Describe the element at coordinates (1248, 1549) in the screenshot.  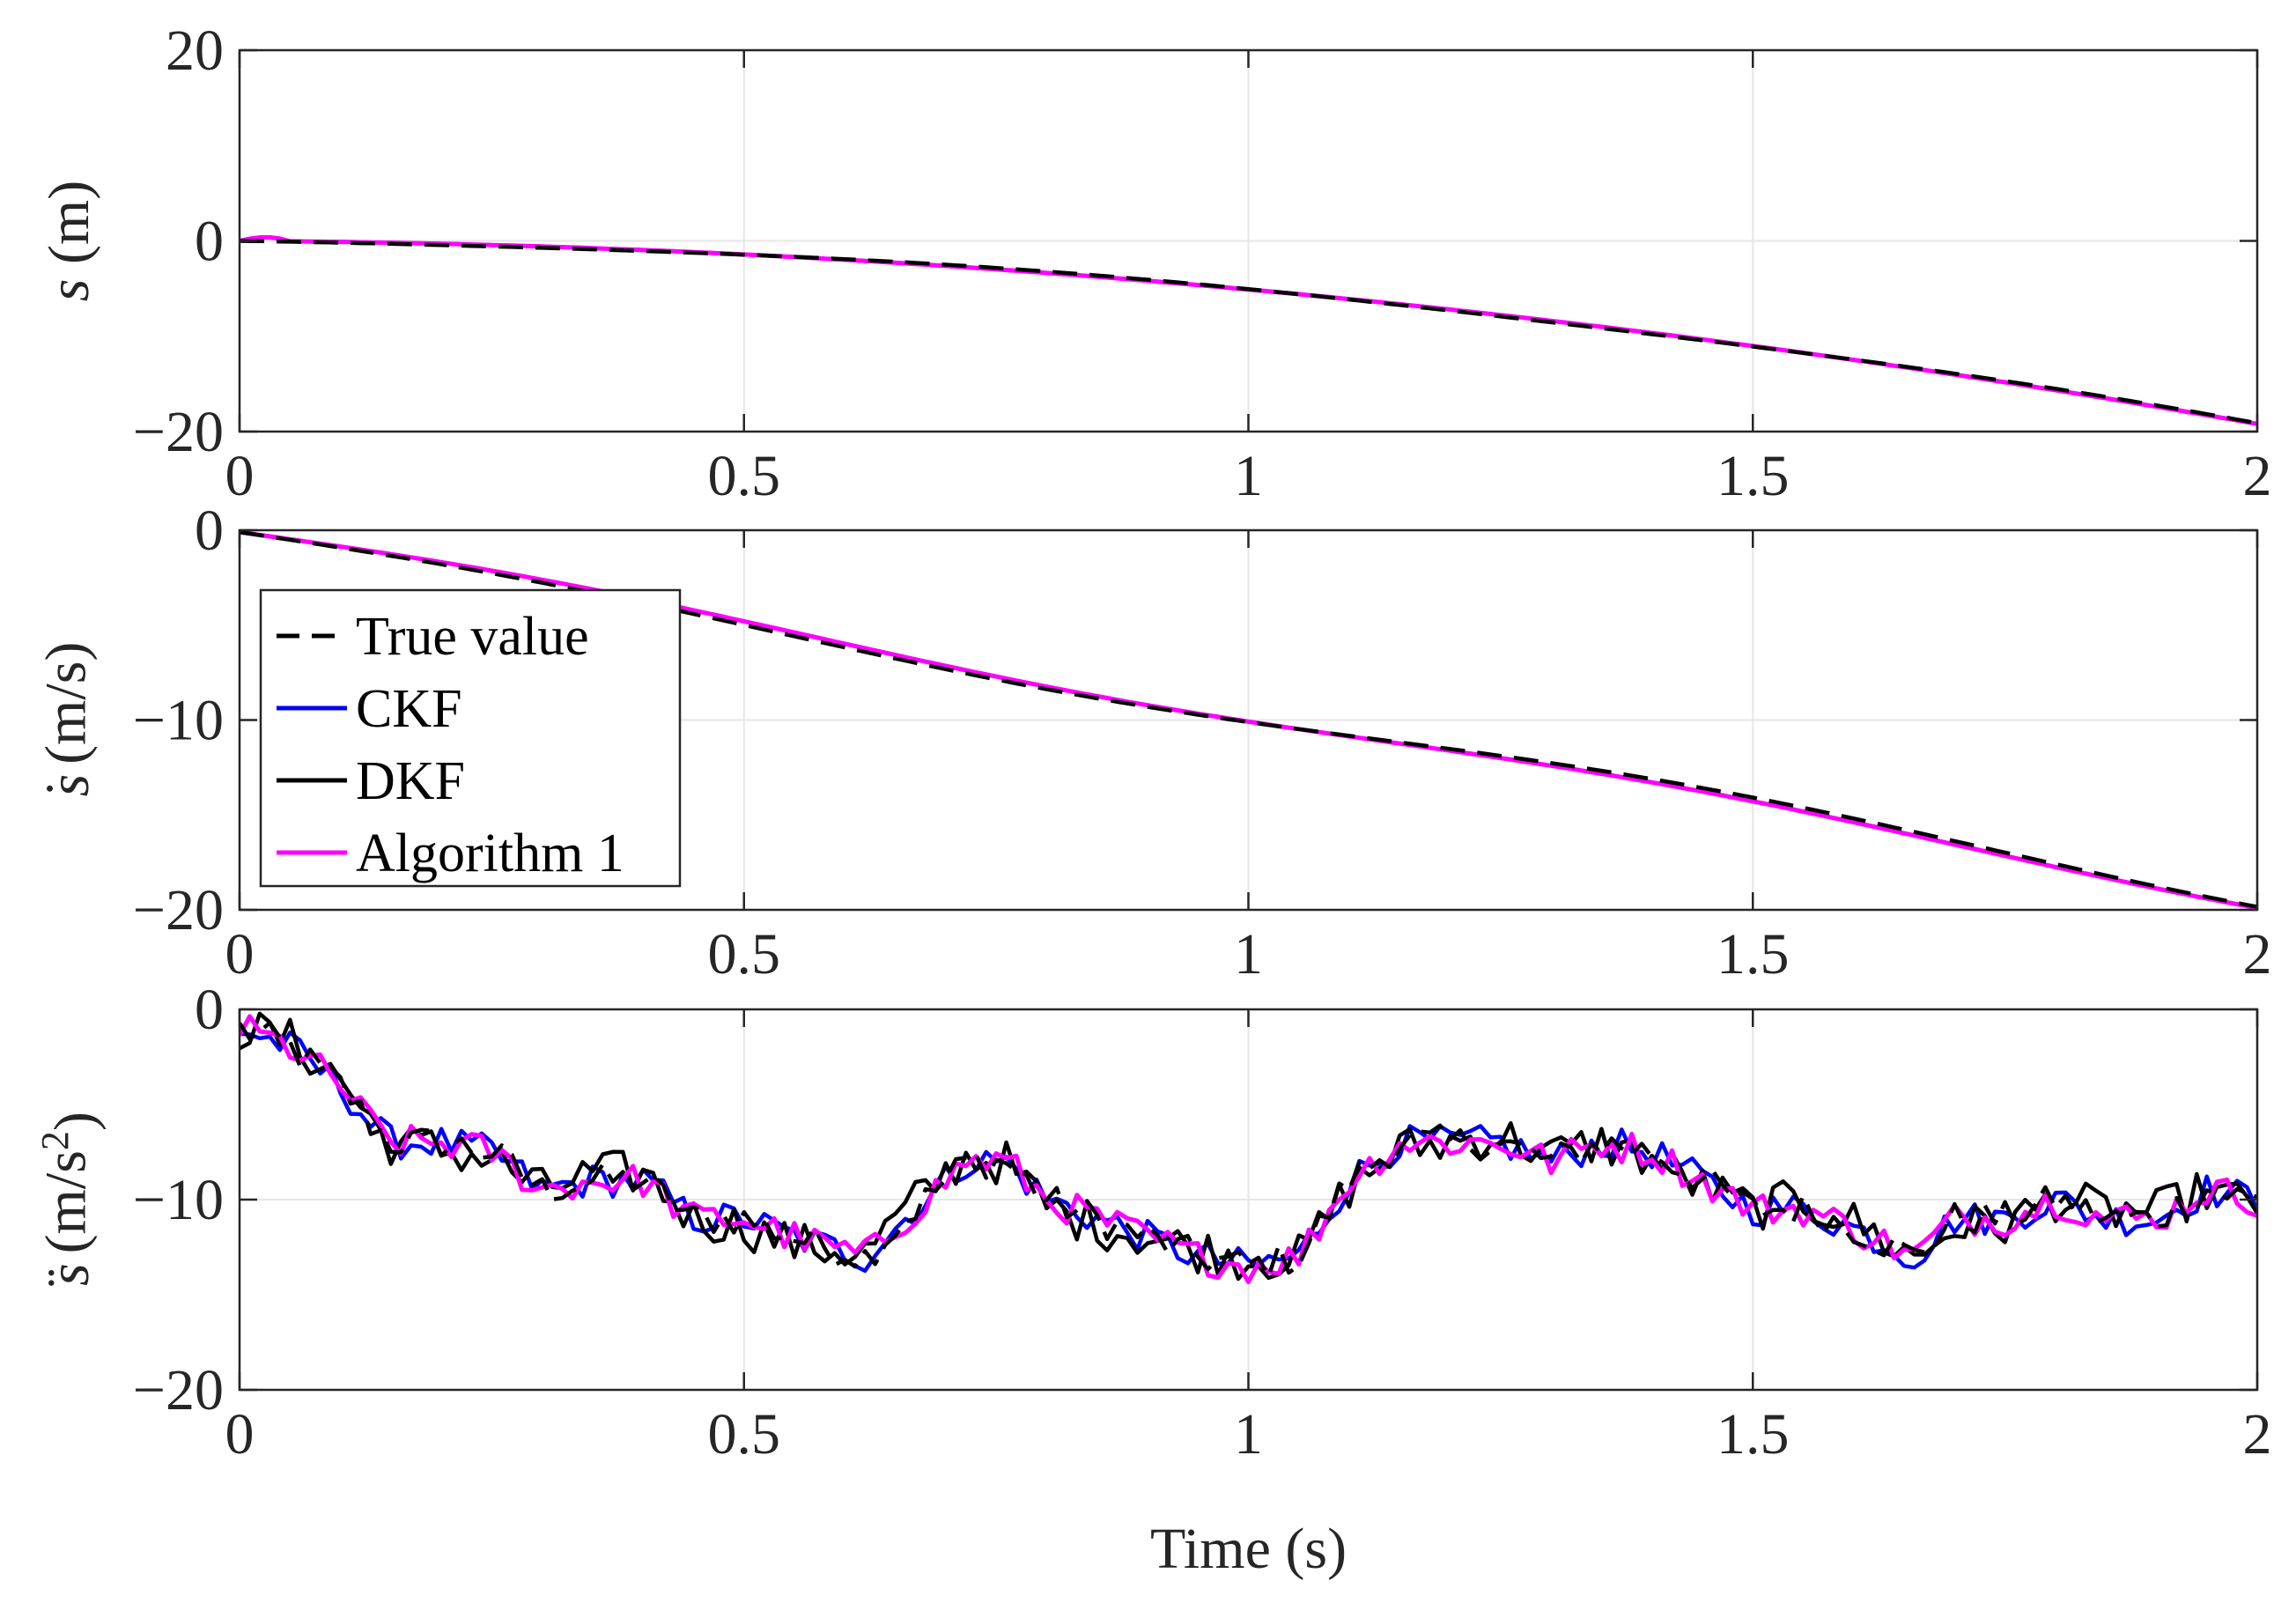
I see `x-axis-label: Time (s)` at that location.